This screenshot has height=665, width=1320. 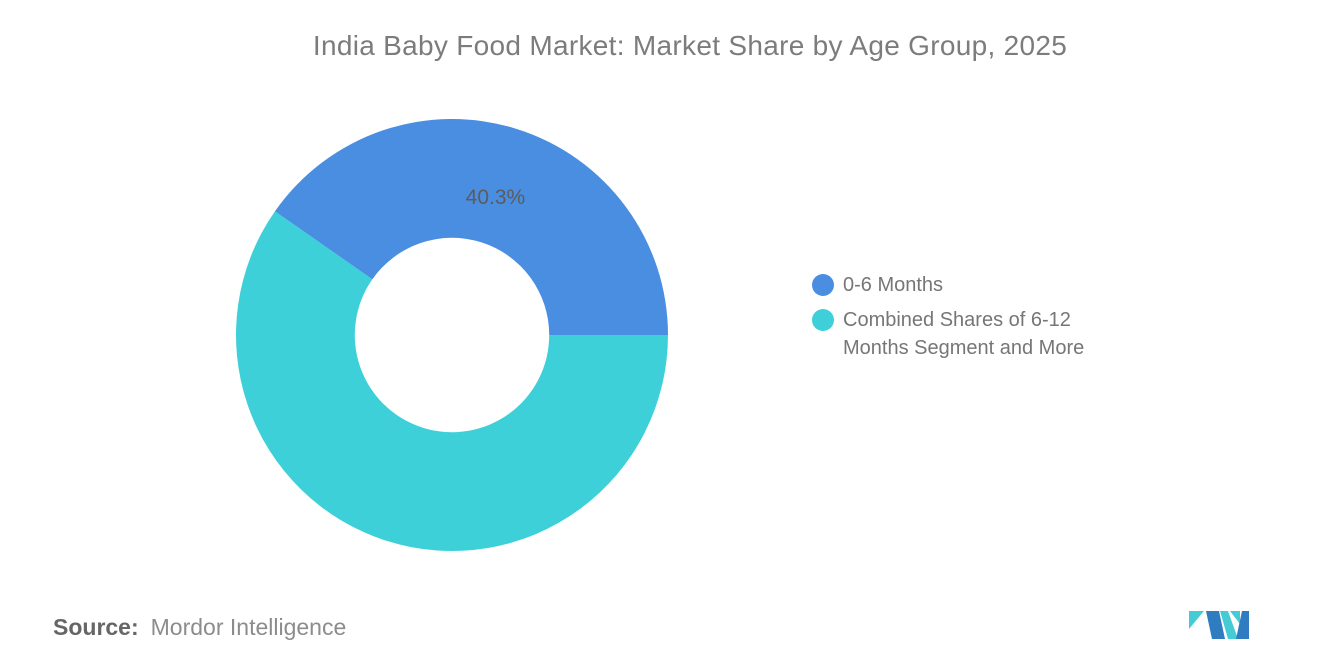 I want to click on logo-shape-blue-left-diagonal, so click(x=1215, y=625).